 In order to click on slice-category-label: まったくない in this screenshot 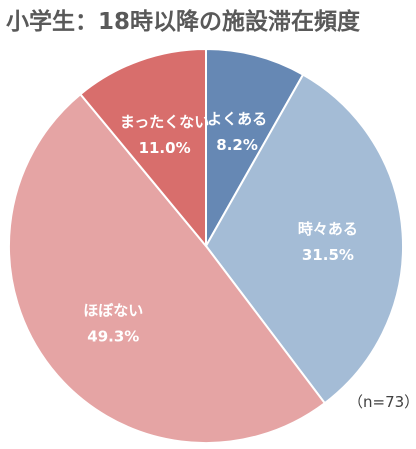, I will do `click(164, 122)`.